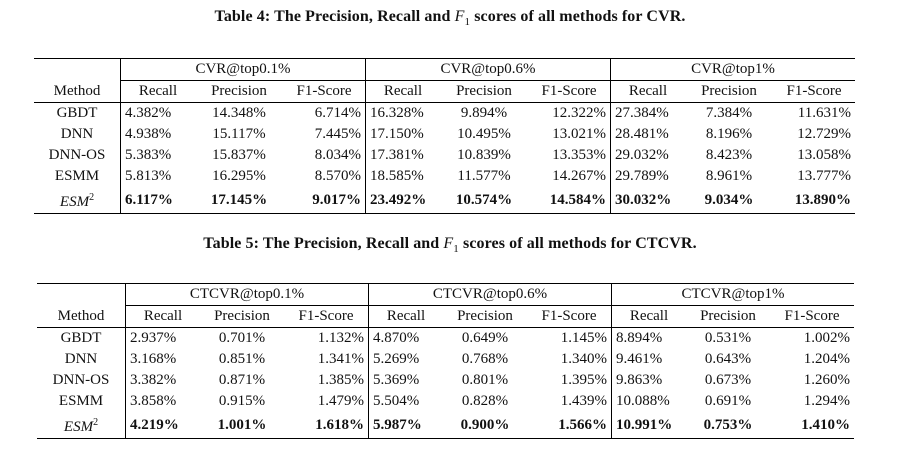  I want to click on table-cell: 27.384%, so click(642, 113).